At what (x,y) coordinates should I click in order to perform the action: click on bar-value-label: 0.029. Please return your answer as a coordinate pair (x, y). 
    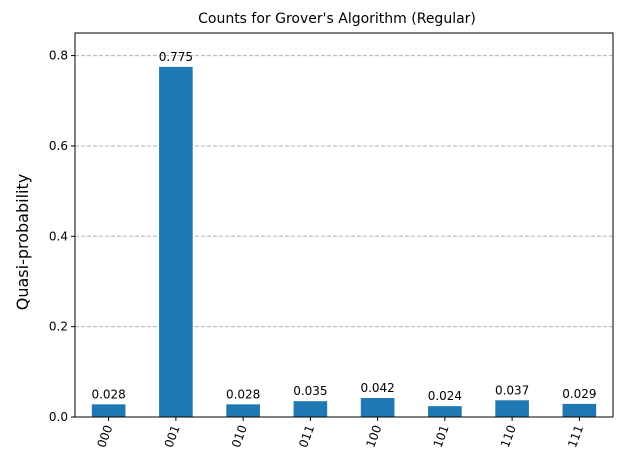
    Looking at the image, I should click on (579, 394).